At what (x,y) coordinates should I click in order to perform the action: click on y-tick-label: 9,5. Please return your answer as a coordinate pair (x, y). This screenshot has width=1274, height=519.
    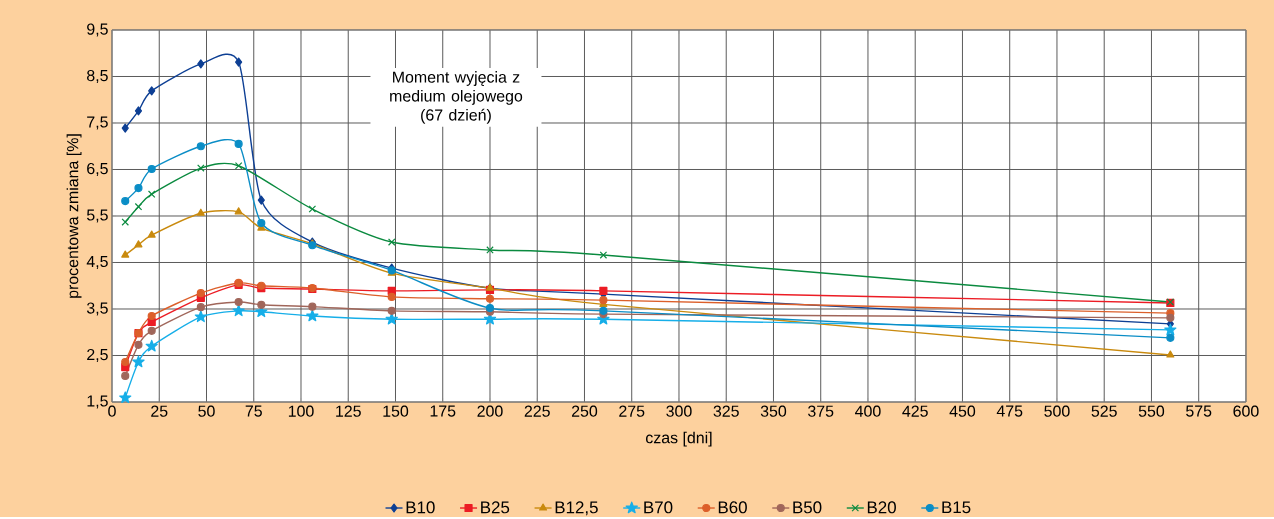
    Looking at the image, I should click on (97, 30).